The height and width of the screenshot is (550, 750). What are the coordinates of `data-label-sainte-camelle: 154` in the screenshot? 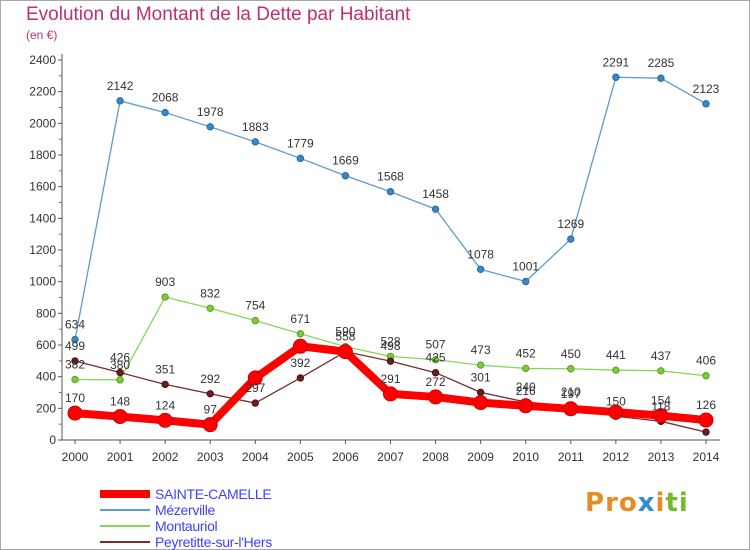 It's located at (661, 401).